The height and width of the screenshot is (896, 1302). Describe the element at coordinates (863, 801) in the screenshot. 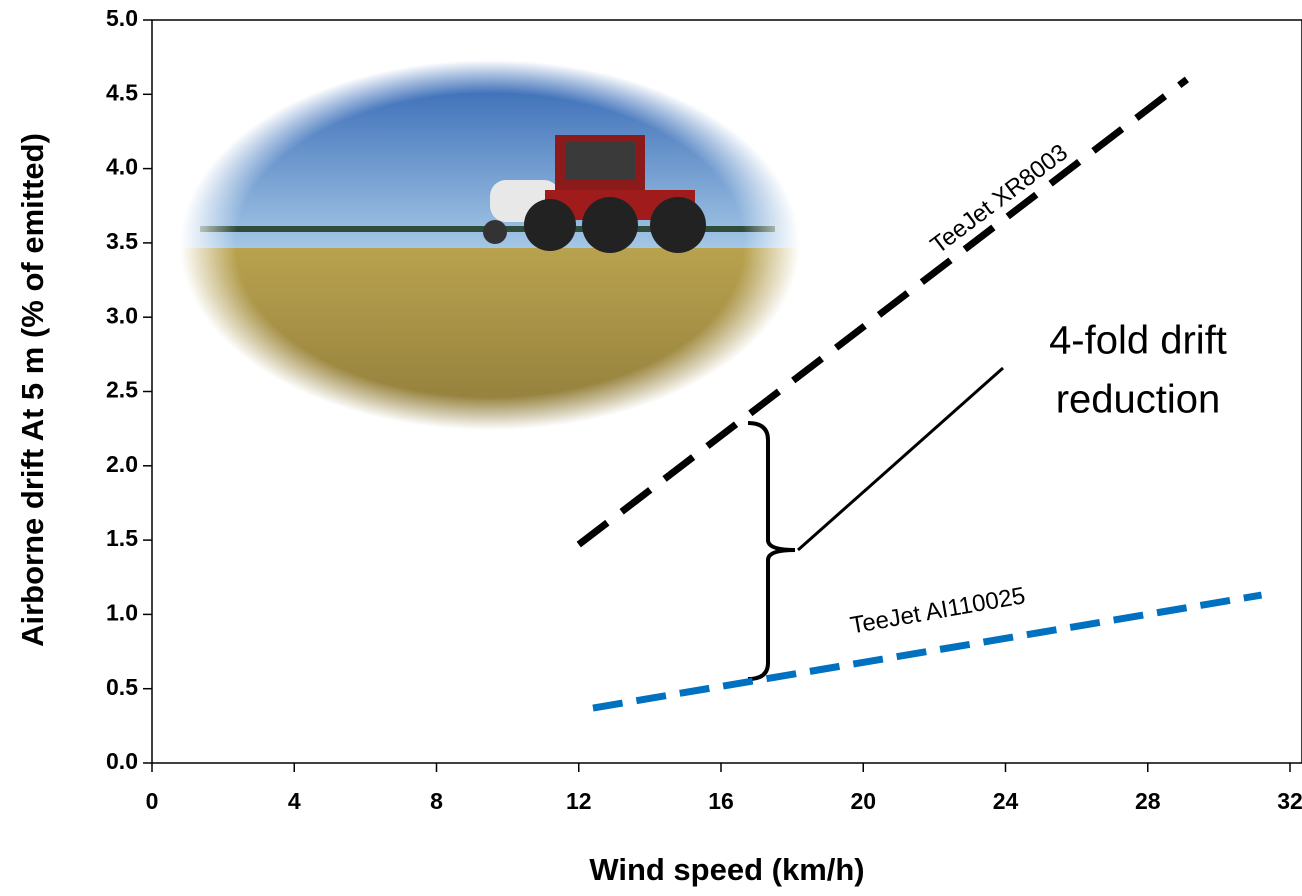

I see `x-tick-label: 20` at that location.